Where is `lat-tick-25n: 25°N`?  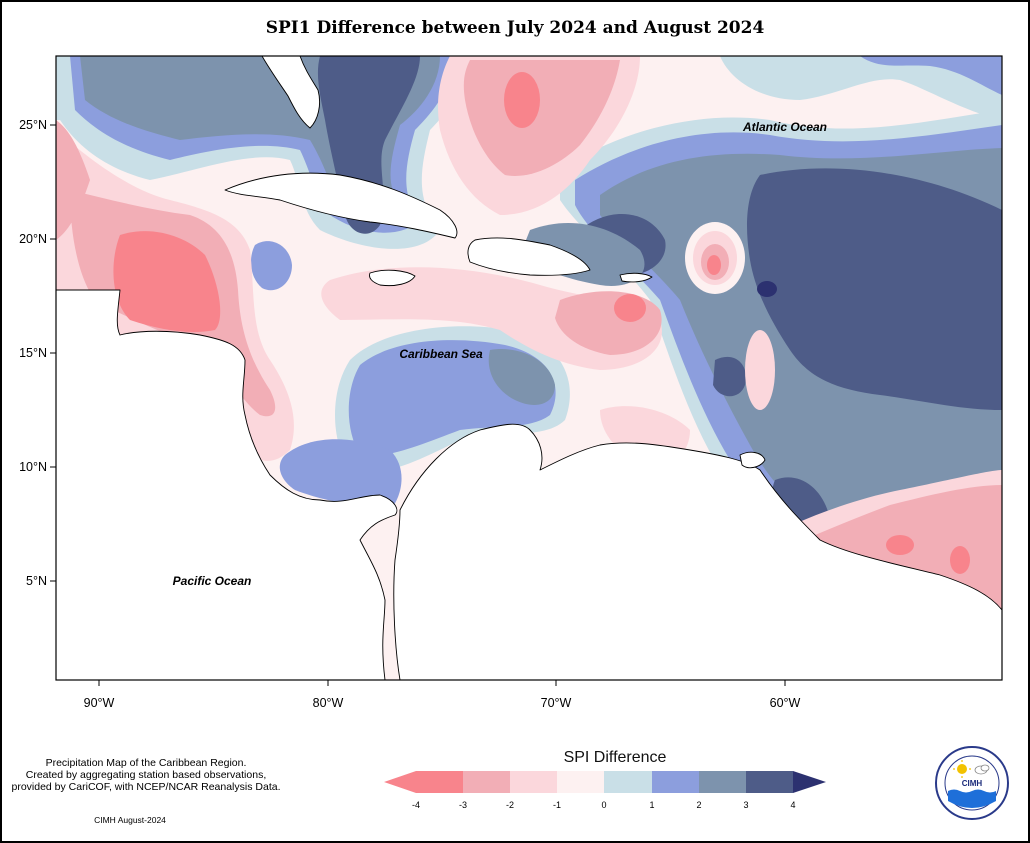
lat-tick-25n: 25°N is located at coordinates (33, 125).